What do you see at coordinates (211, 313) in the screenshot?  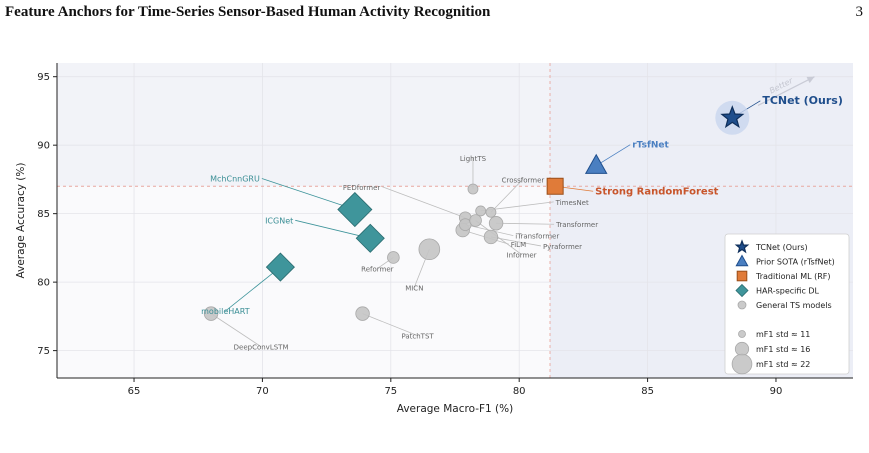 I see `point-deepconvlstm` at bounding box center [211, 313].